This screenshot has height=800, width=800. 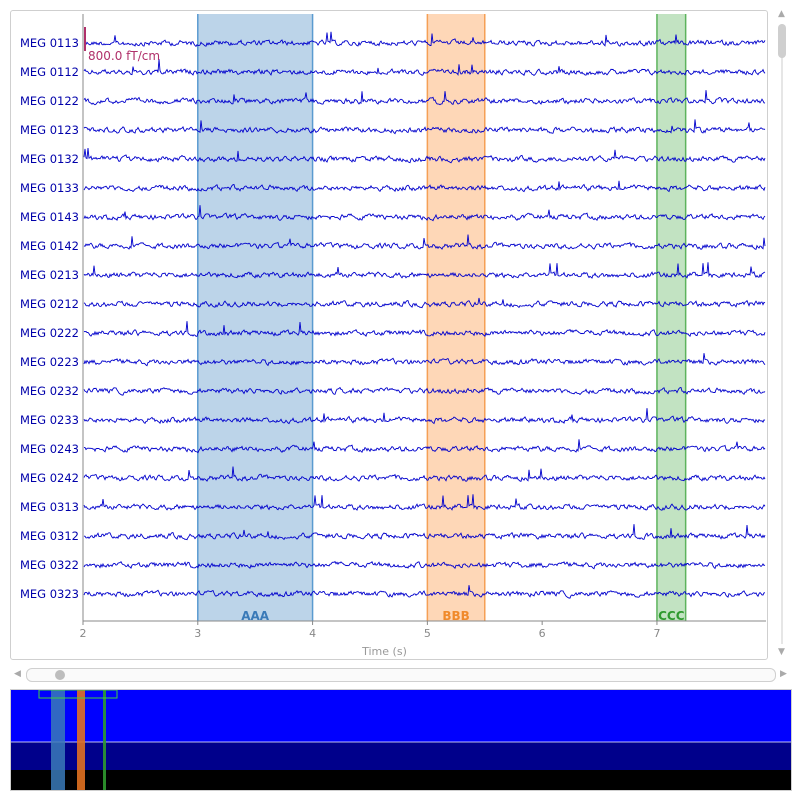 I want to click on overview-base-block, so click(x=401, y=780).